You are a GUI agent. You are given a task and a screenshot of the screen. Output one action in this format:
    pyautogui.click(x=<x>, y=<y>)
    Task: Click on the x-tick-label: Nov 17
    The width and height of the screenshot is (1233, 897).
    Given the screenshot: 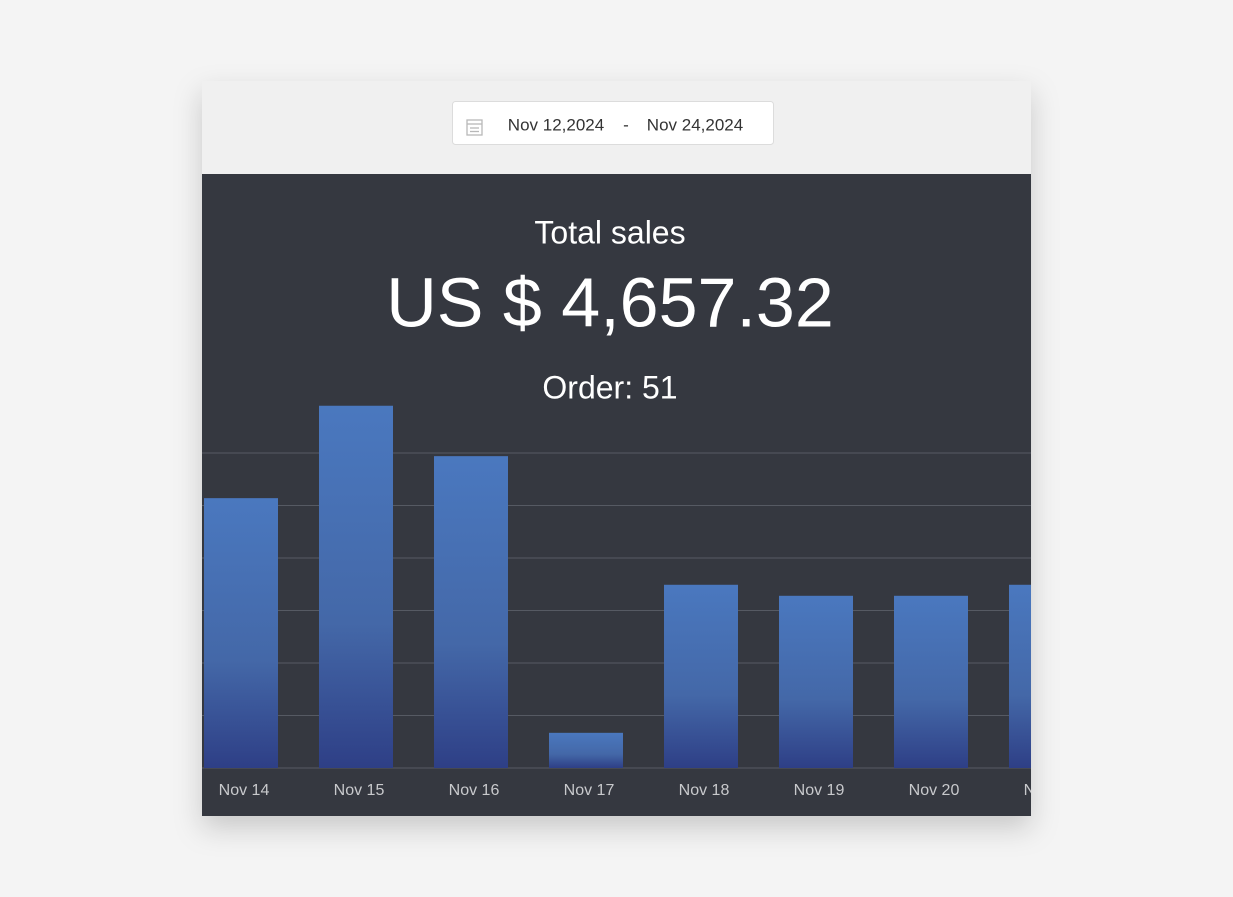 What is the action you would take?
    pyautogui.click(x=589, y=790)
    